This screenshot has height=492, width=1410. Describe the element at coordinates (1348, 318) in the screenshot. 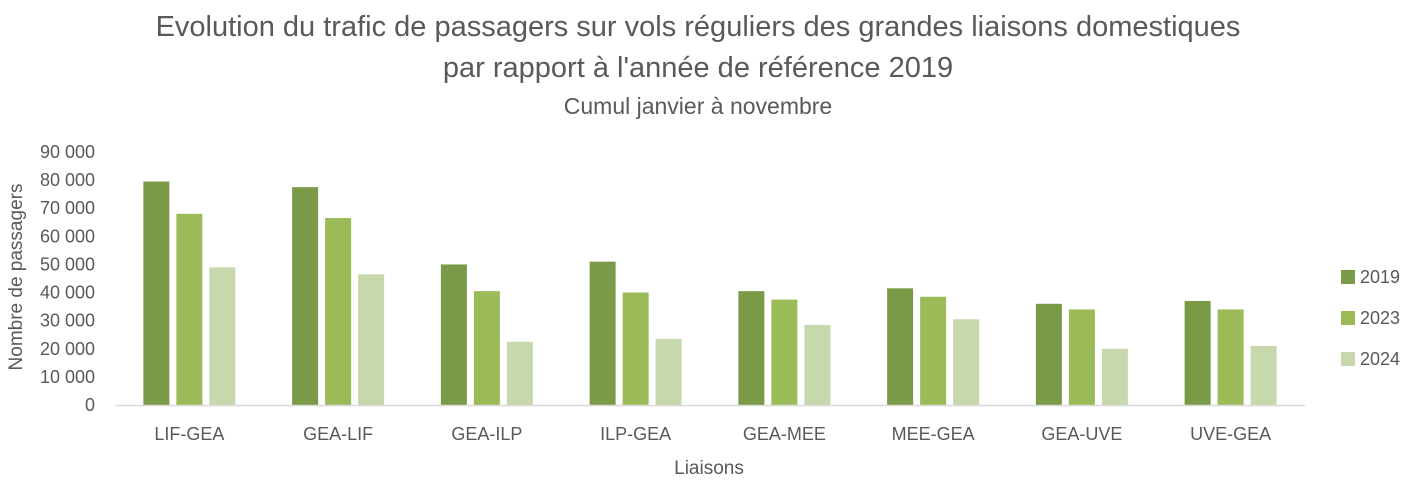

I see `legend-swatch-2023` at that location.